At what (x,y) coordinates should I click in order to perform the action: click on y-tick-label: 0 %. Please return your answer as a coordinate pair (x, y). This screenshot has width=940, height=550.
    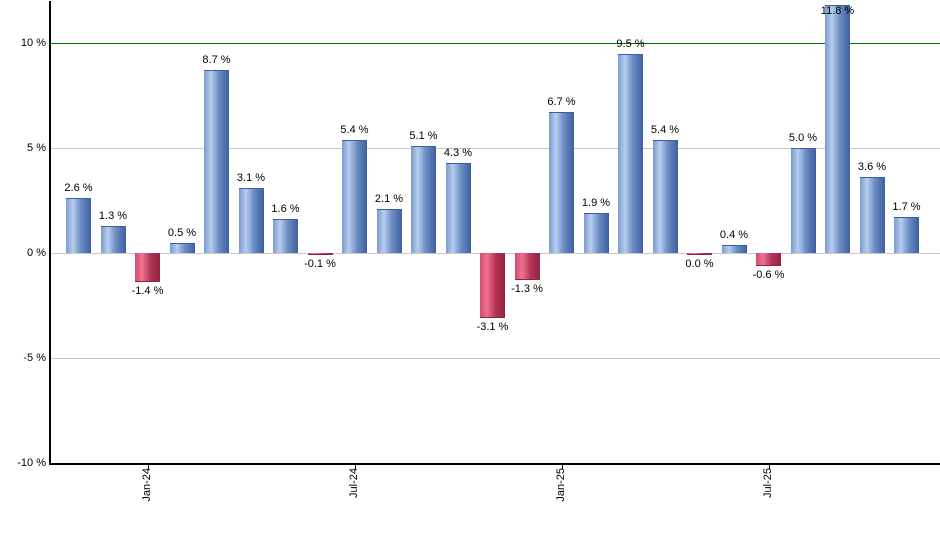
    Looking at the image, I should click on (36, 253).